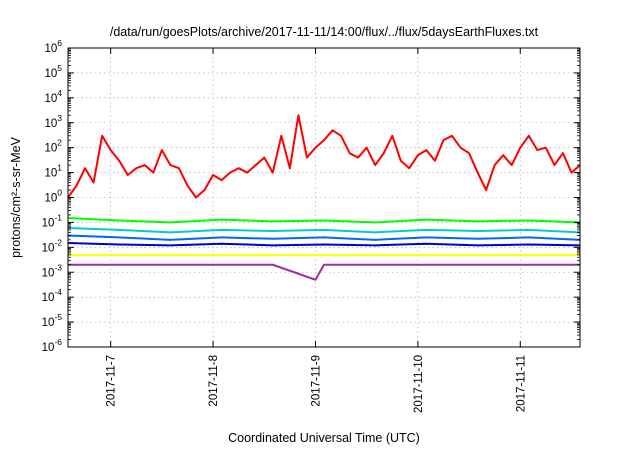  What do you see at coordinates (521, 383) in the screenshot?
I see `x-tick-label: 2017-11-11` at bounding box center [521, 383].